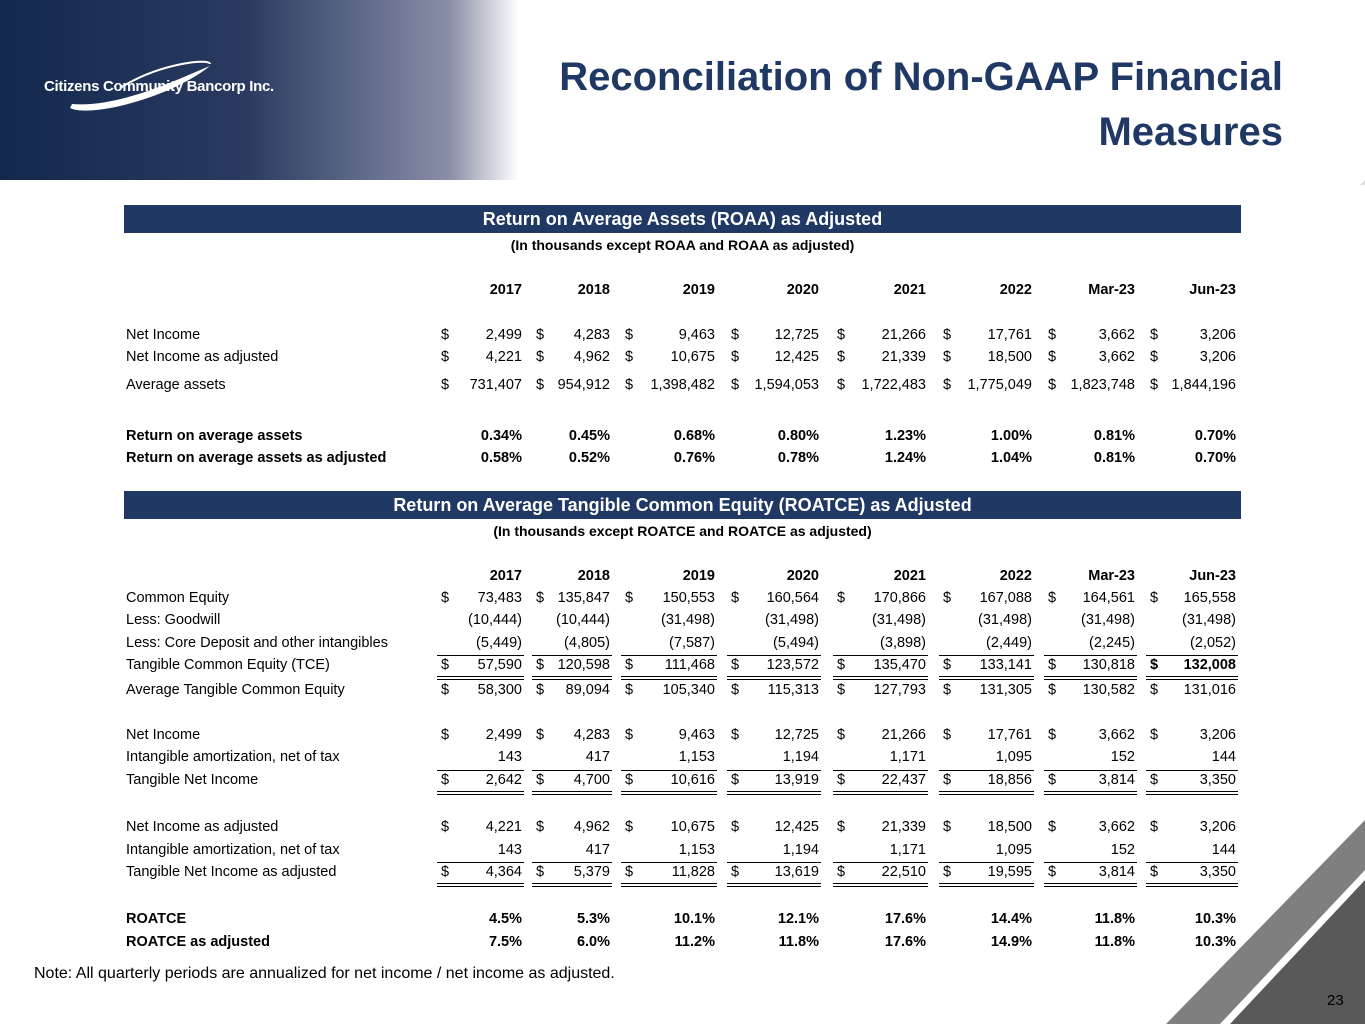  What do you see at coordinates (235, 690) in the screenshot?
I see `row-label: Average Tangible Common Equity` at bounding box center [235, 690].